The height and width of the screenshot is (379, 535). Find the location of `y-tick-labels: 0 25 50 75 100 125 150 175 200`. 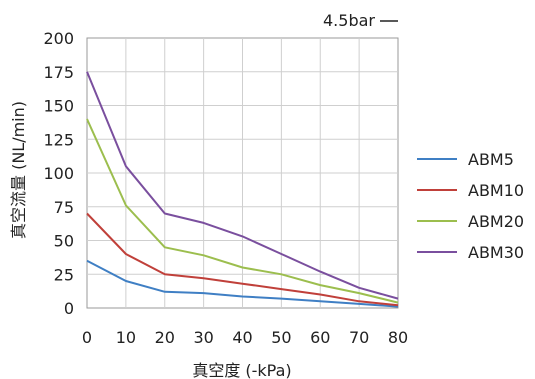

y-tick-labels: 0 25 50 75 100 125 150 175 200 is located at coordinates (58, 173).